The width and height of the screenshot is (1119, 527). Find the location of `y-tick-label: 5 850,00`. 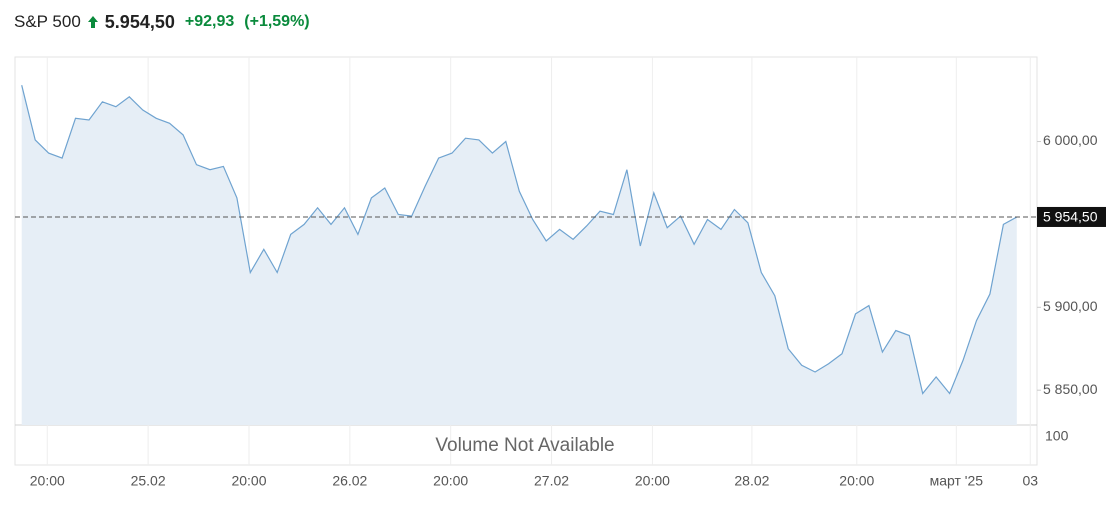

y-tick-label: 5 850,00 is located at coordinates (1070, 389).